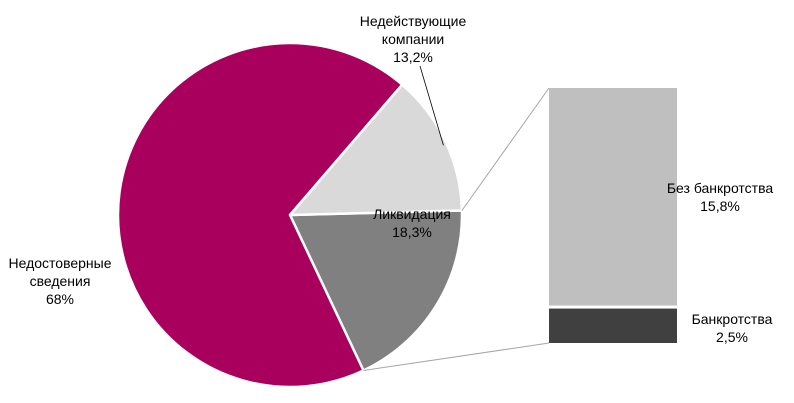 This screenshot has height=403, width=794. I want to click on data-label-без-банкротства: Без банкротства 15,8%, so click(720, 197).